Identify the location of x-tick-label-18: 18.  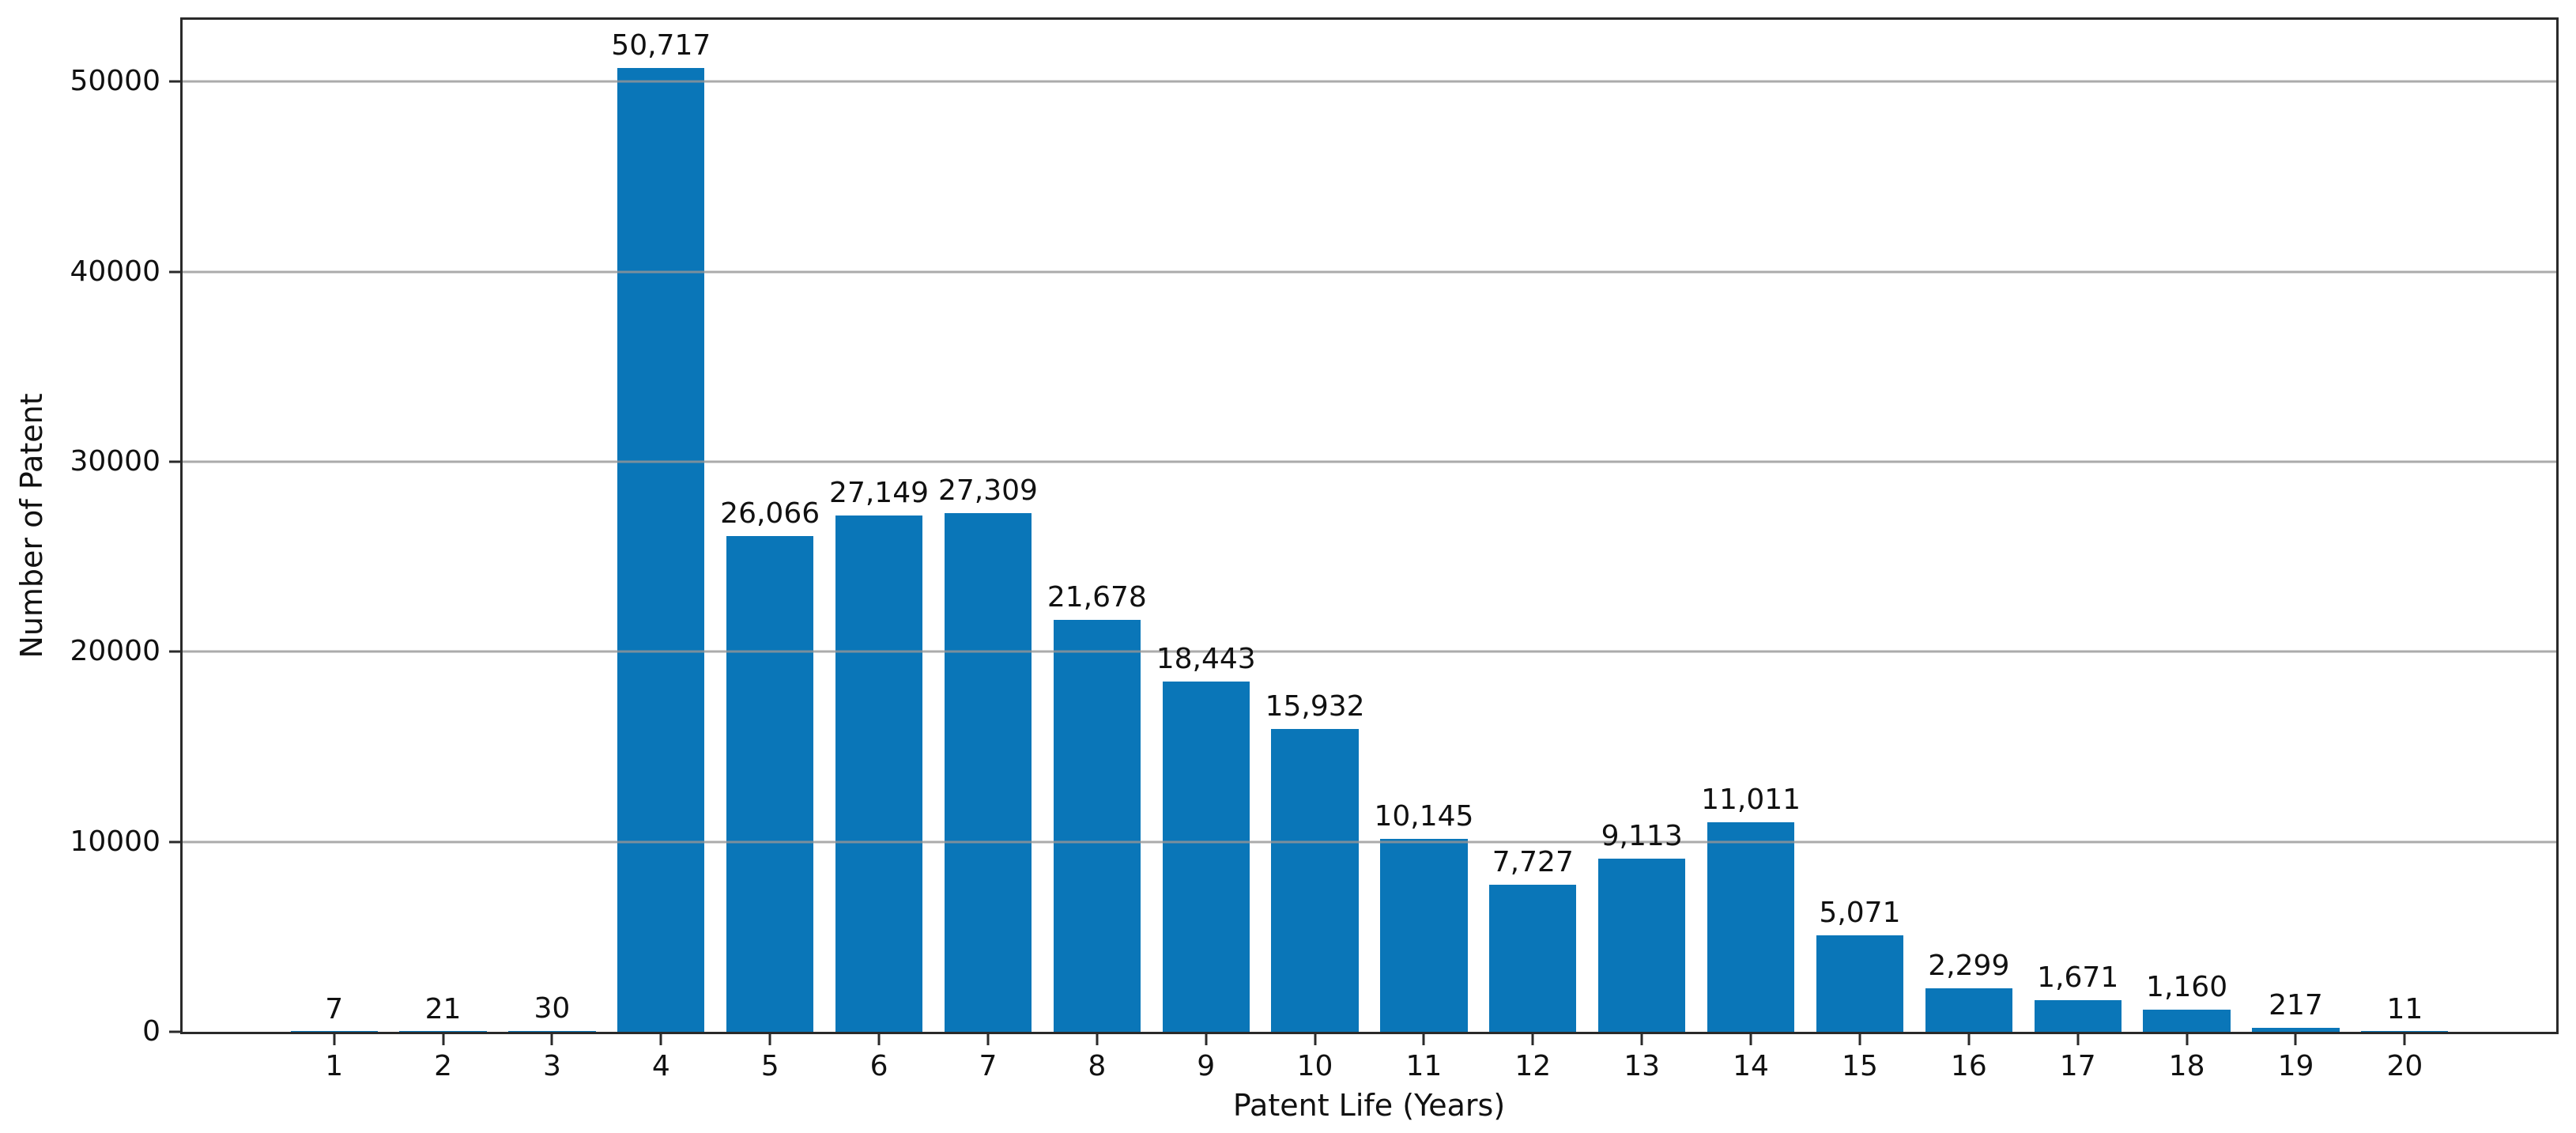
(2186, 1066).